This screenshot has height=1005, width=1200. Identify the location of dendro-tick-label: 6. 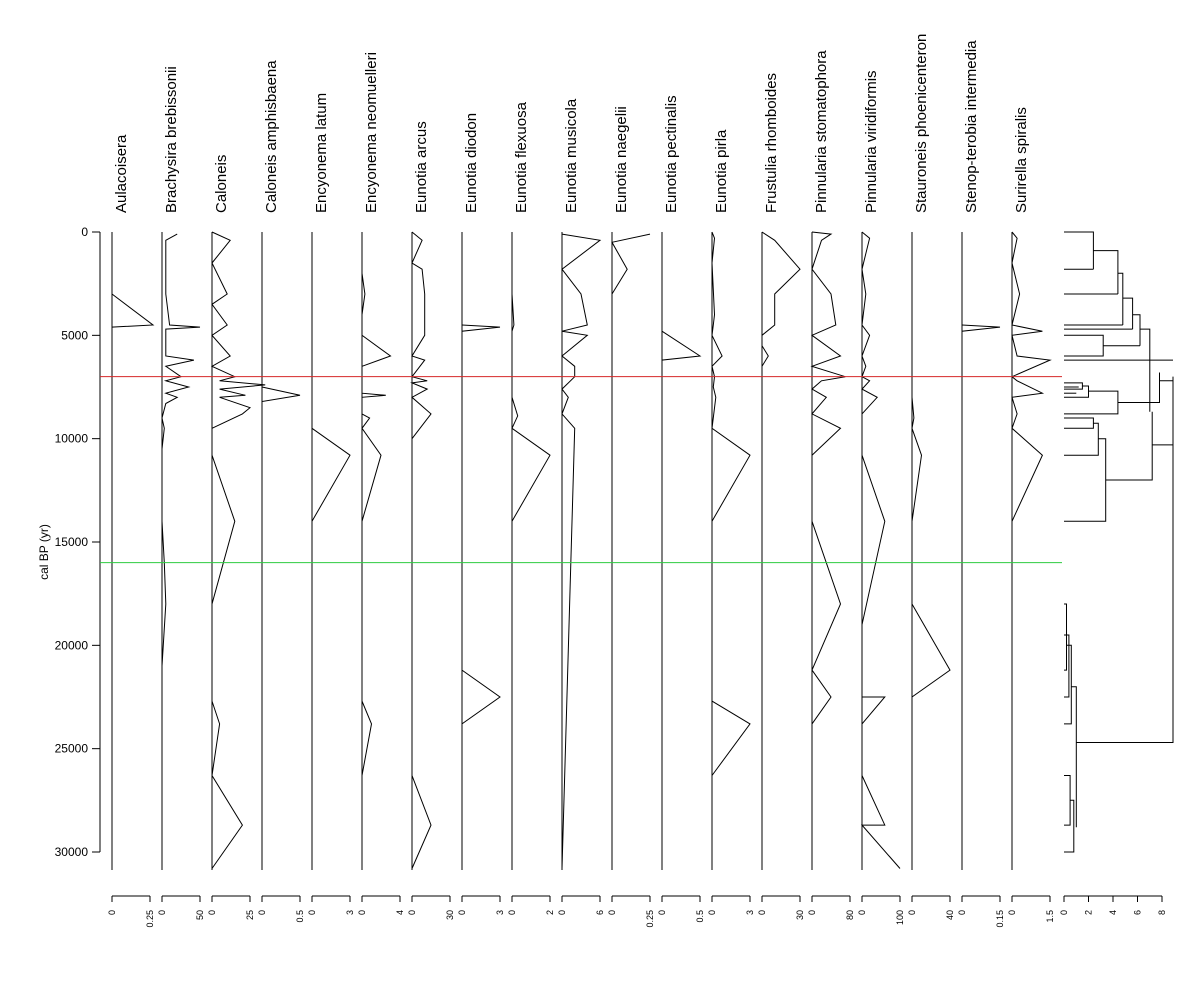
(1138, 912).